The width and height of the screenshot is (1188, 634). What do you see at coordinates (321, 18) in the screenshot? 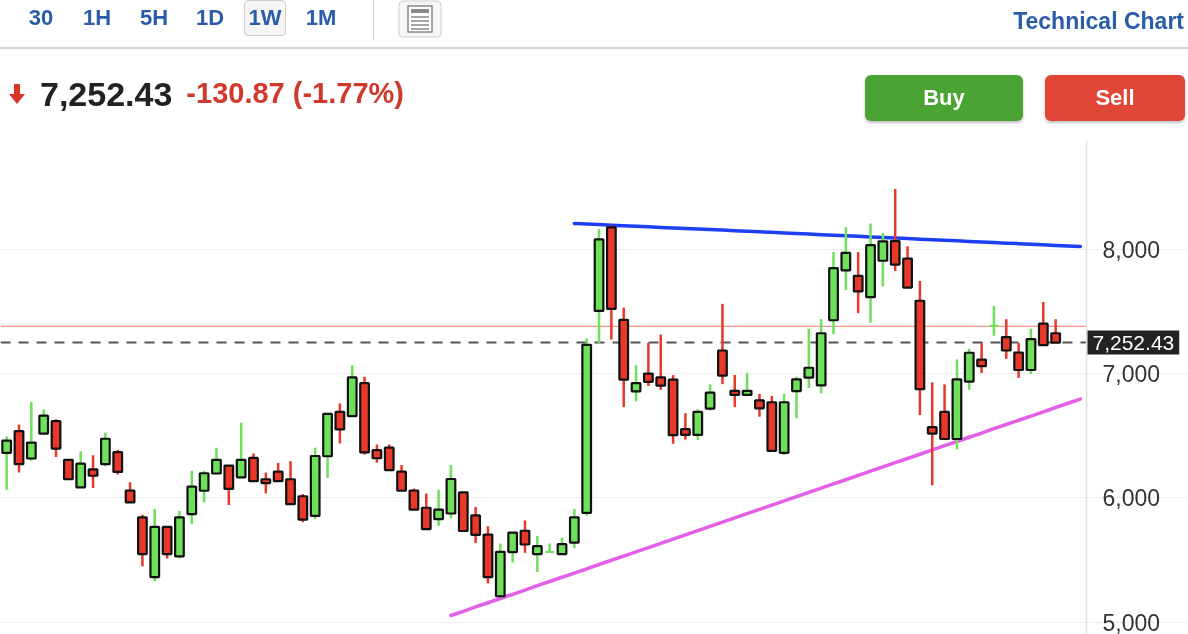
I see `text: 1M` at bounding box center [321, 18].